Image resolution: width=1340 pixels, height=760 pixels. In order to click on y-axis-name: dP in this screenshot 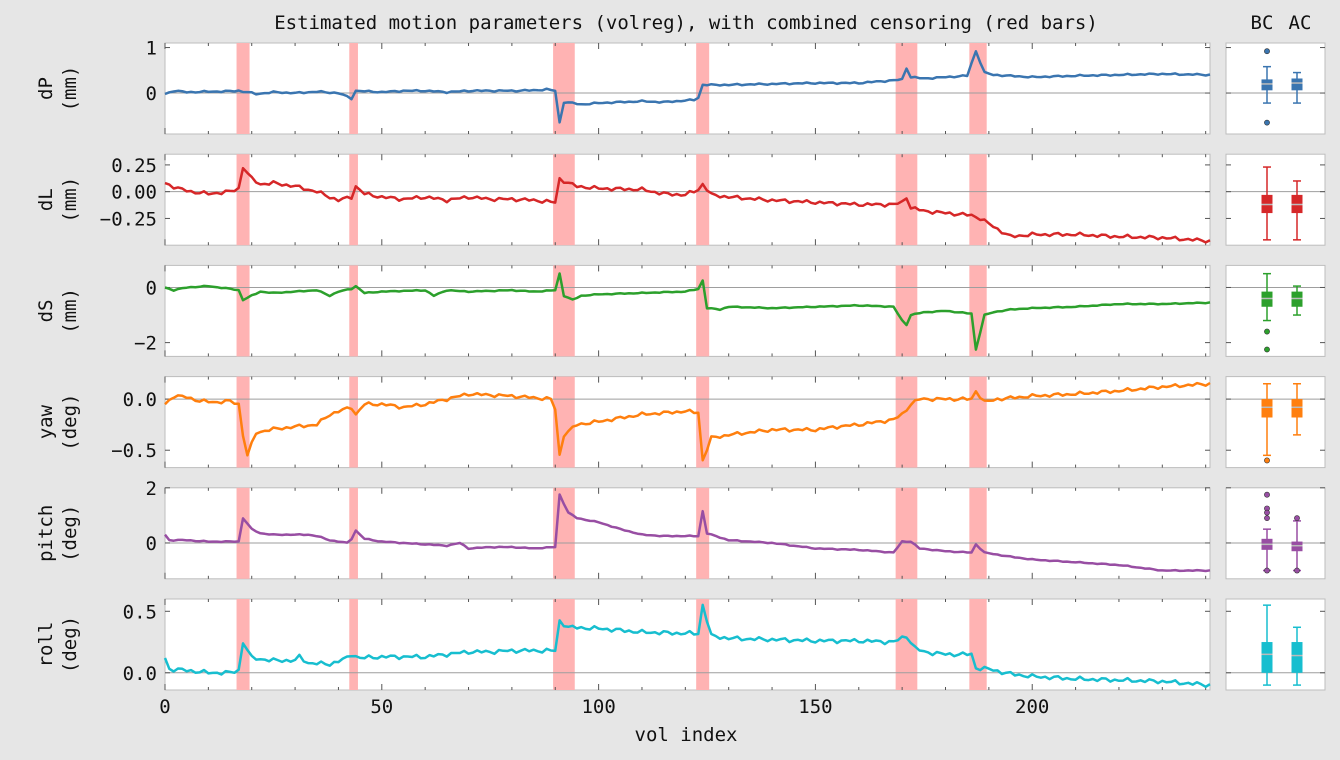, I will do `click(46, 88)`.